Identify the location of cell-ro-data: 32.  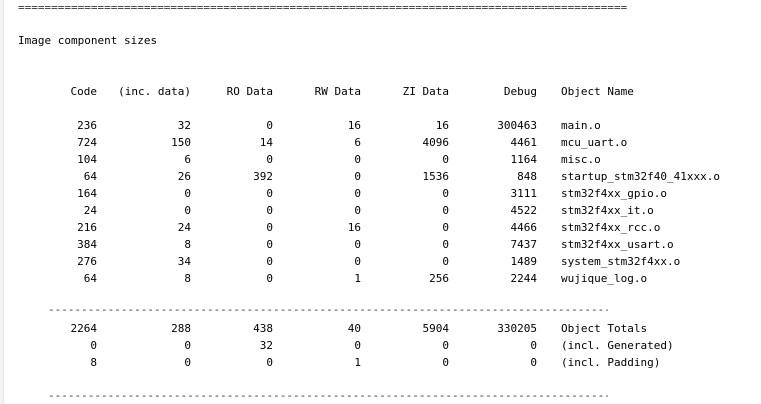
(266, 345).